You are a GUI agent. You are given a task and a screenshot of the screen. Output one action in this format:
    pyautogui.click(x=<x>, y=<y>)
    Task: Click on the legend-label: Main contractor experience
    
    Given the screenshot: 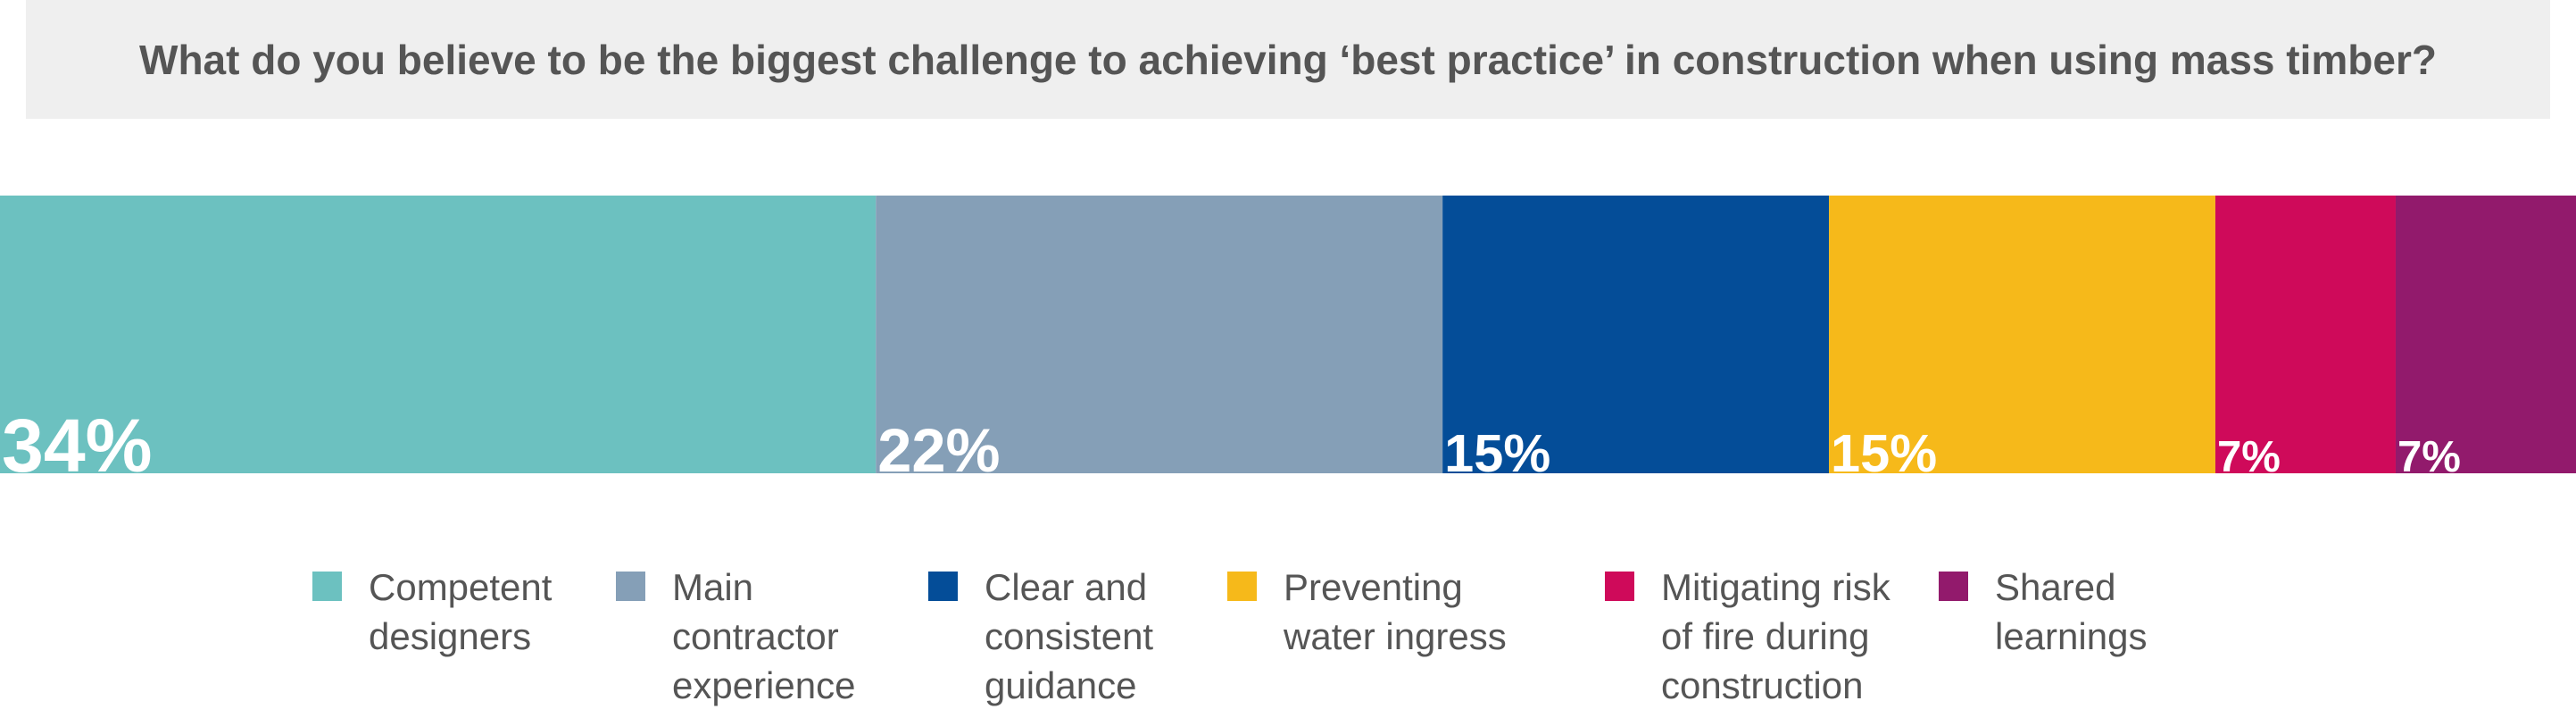 What is the action you would take?
    pyautogui.click(x=764, y=636)
    